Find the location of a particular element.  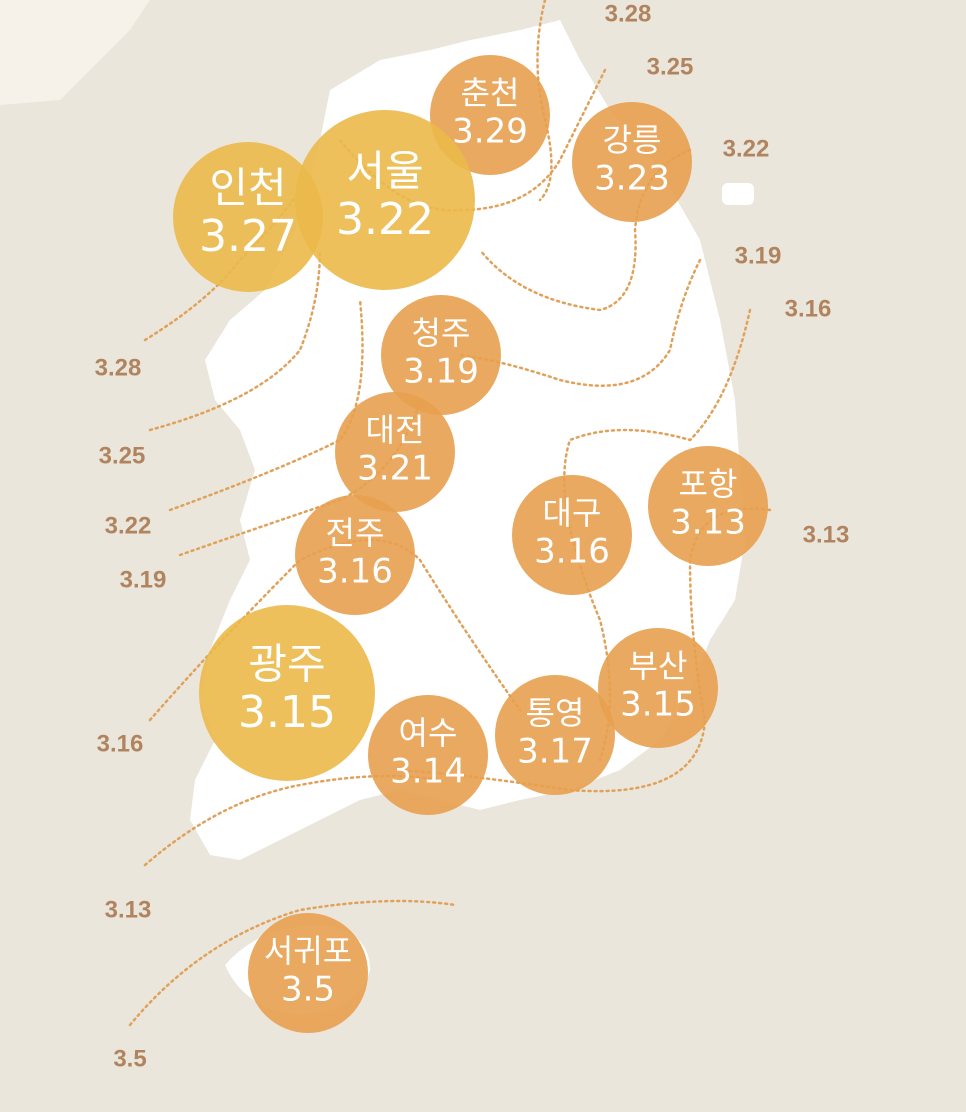

city-marker: 전주3.16 is located at coordinates (355, 555).